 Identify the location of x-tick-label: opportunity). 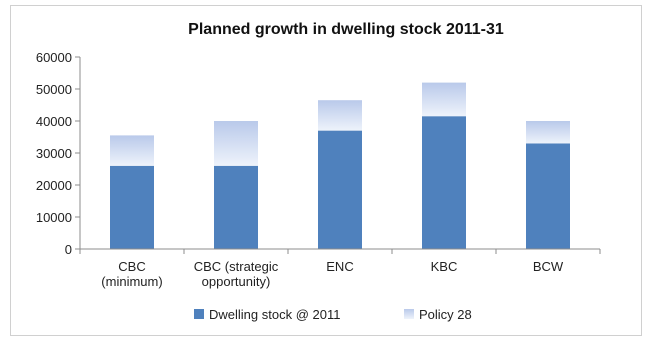
(236, 281).